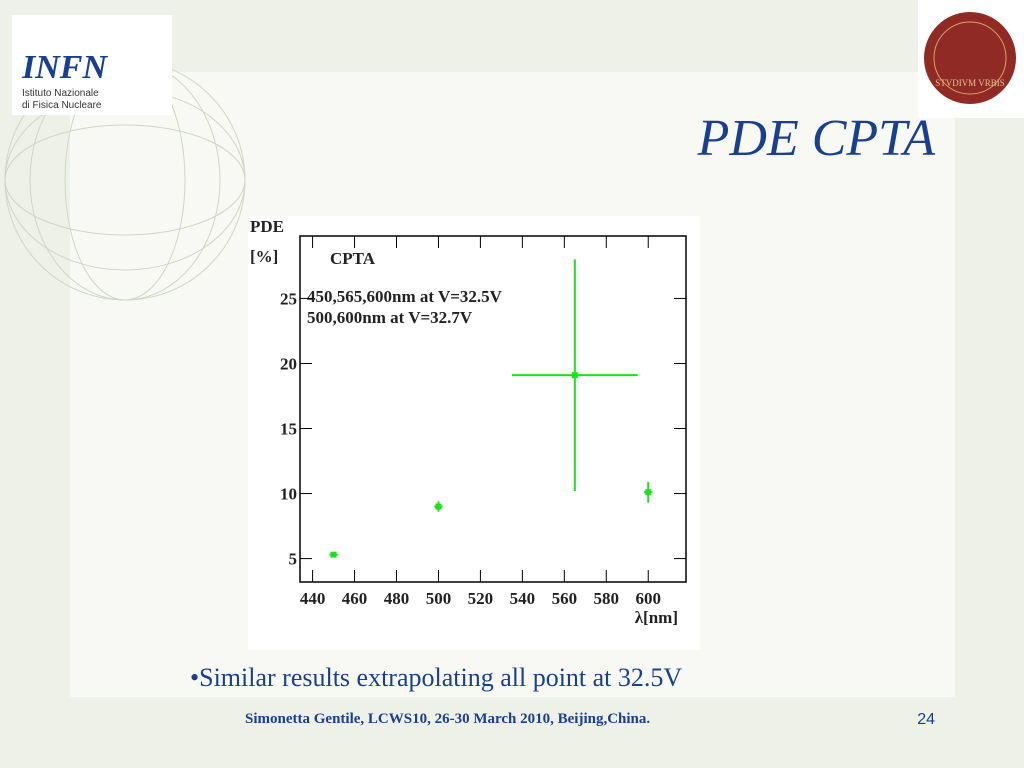 This screenshot has height=768, width=1024. I want to click on x-tick-label: 540, so click(523, 598).